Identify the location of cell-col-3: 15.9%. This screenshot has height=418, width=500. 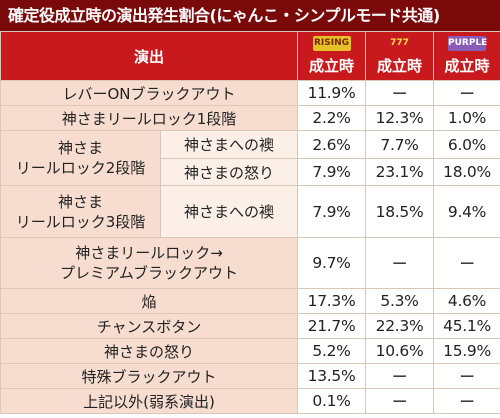
(466, 351).